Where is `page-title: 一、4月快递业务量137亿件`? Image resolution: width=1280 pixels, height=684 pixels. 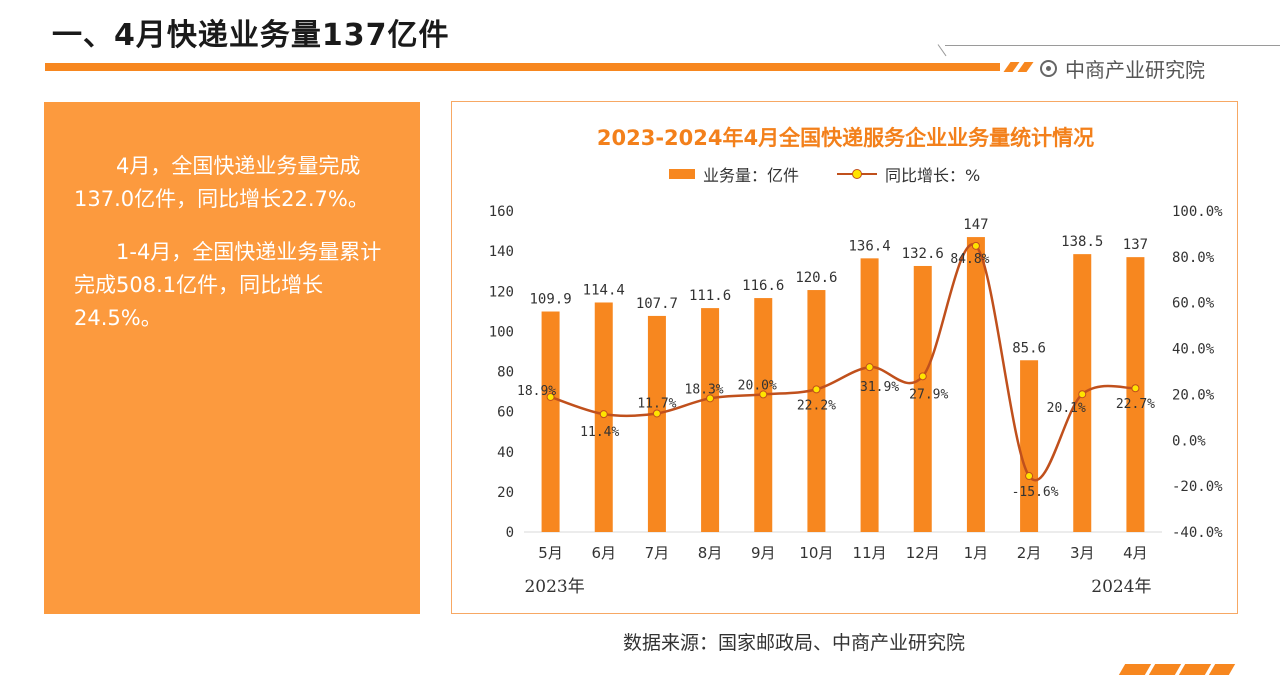
page-title: 一、4月快递业务量137亿件 is located at coordinates (251, 35).